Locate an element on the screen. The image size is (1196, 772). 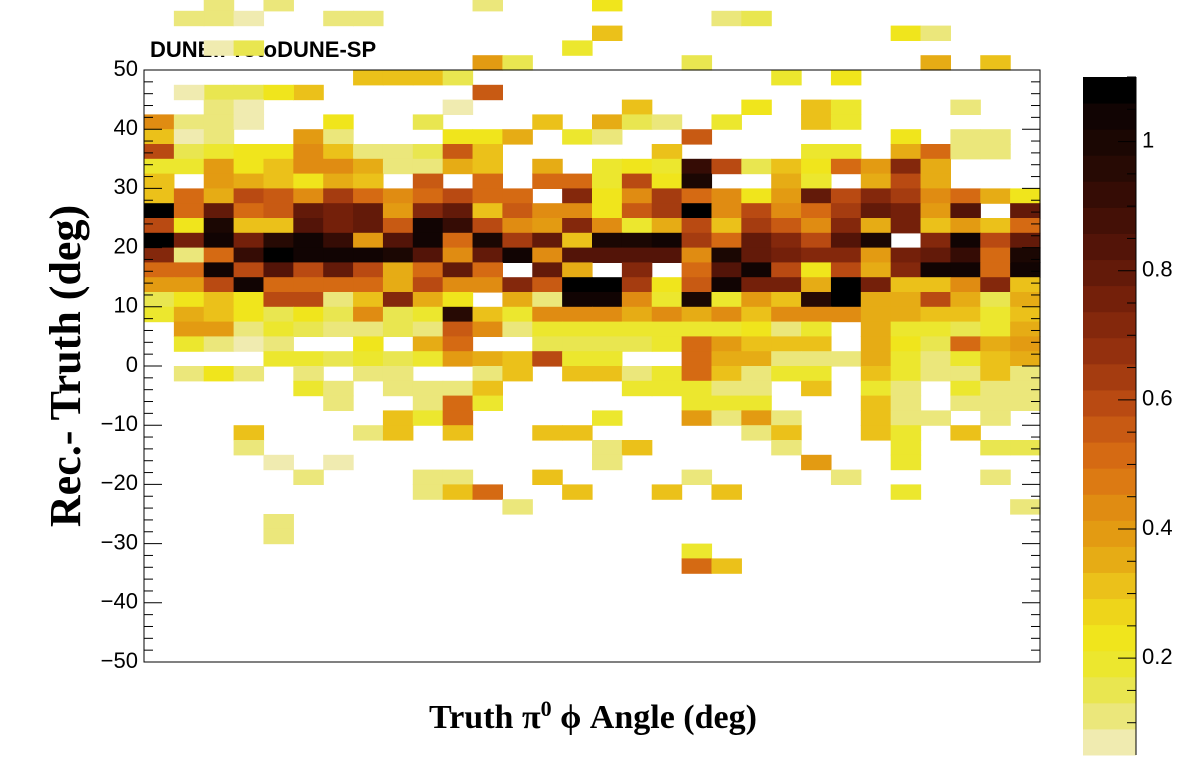
color-scale-bar: 1 0.8 0.6 0.4 0.2 is located at coordinates (1128, 416).